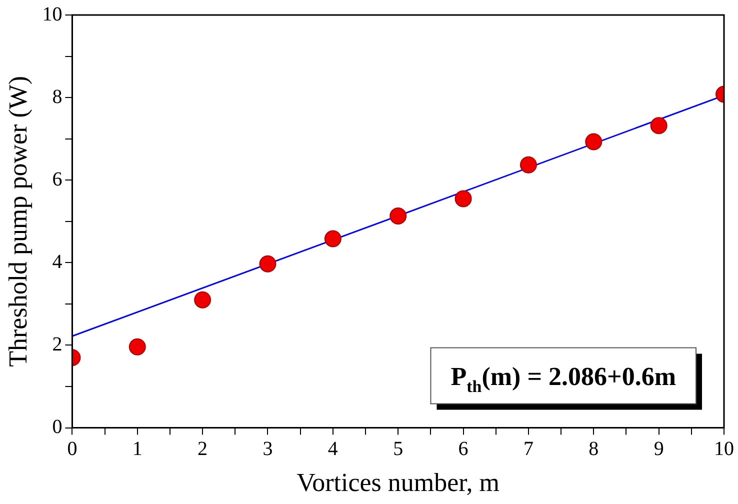  I want to click on x-tick-label: 0, so click(72, 449).